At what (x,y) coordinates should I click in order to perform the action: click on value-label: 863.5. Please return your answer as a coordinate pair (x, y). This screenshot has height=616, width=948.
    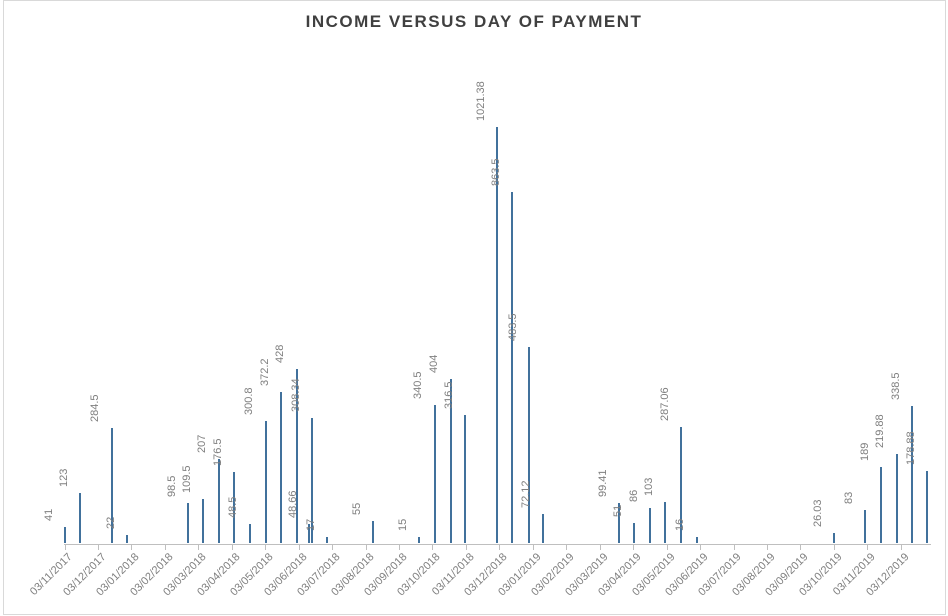
    Looking at the image, I should click on (495, 172).